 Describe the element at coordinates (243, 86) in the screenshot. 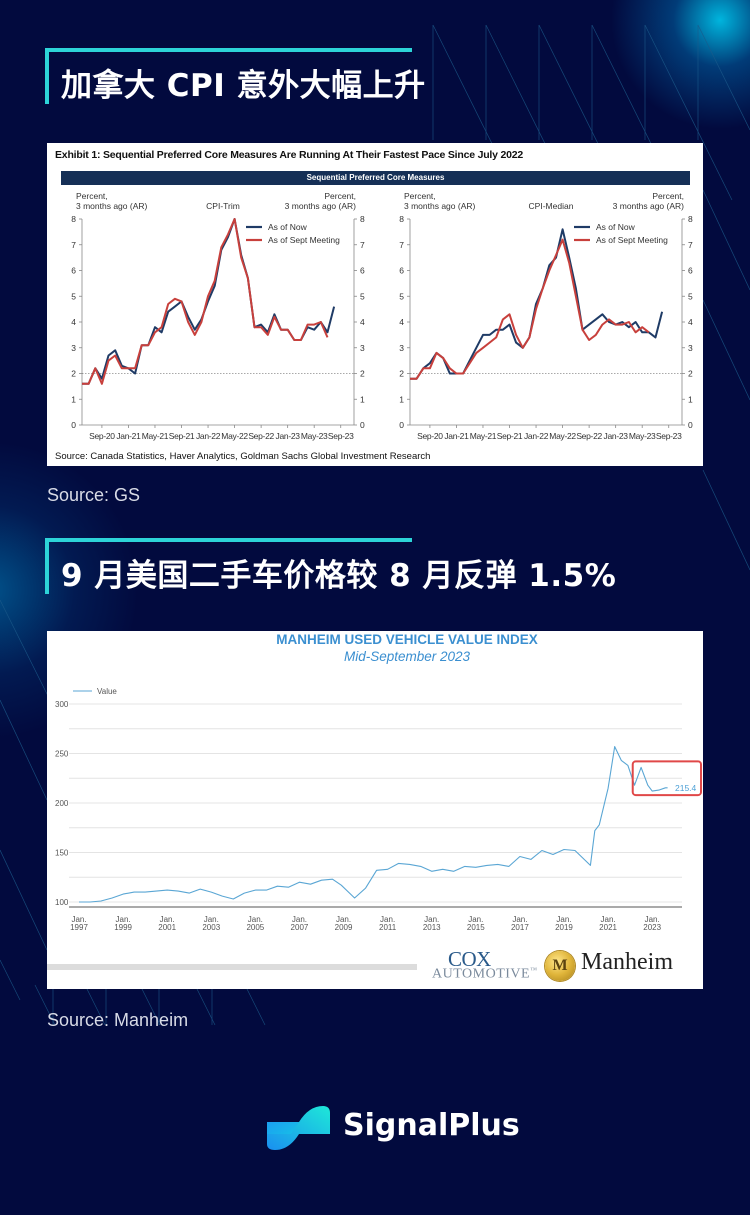

I see `section-heading: 加拿大 CPI 意外大幅上升` at that location.